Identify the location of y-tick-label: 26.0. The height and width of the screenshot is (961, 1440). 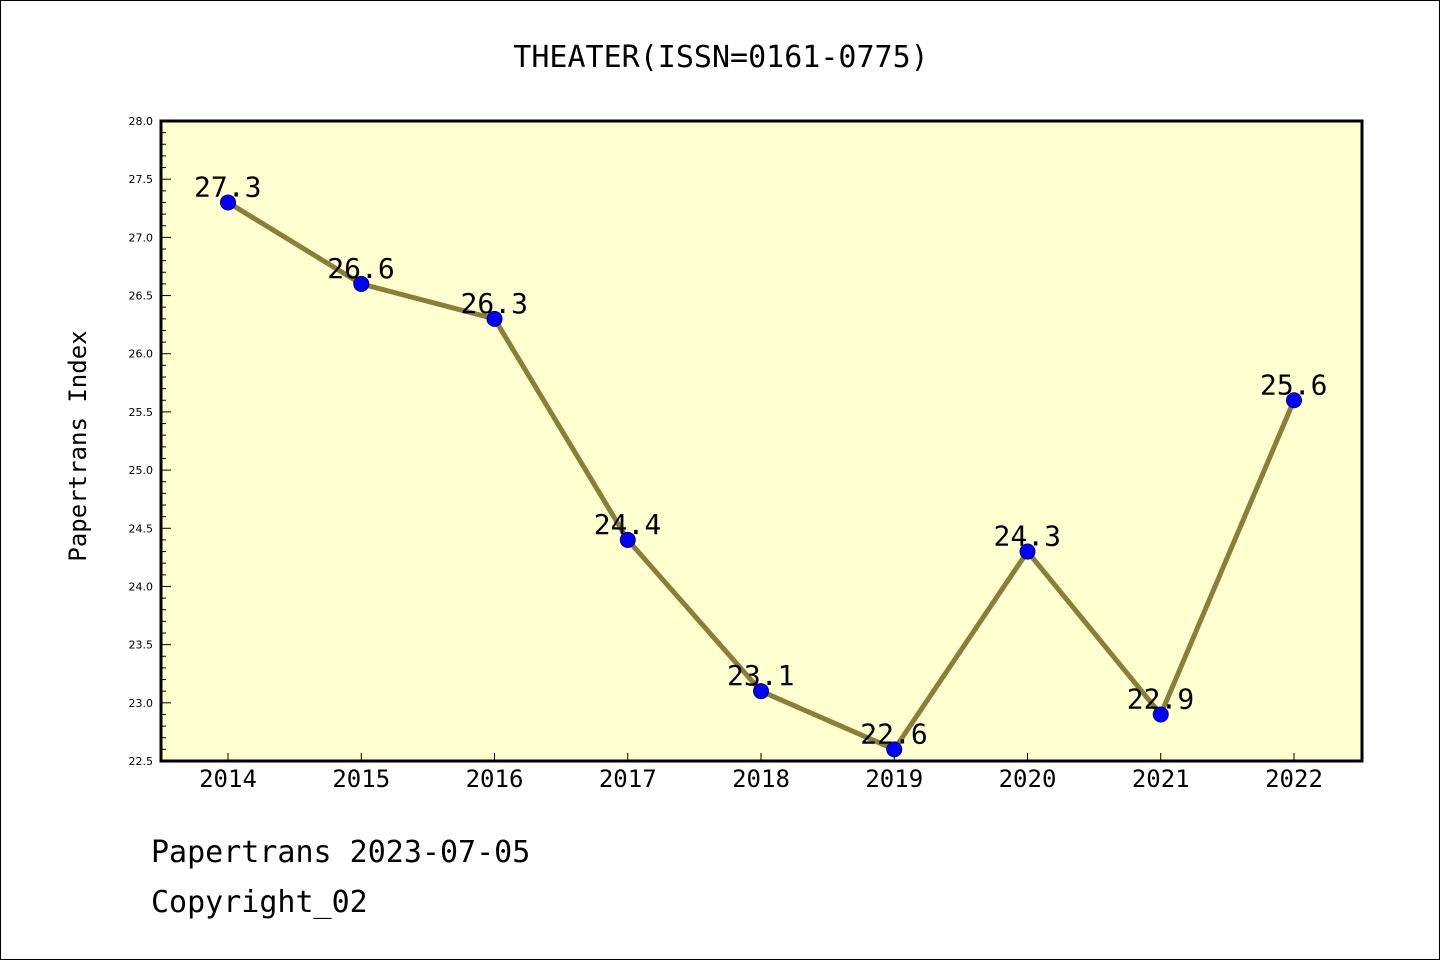
(141, 354).